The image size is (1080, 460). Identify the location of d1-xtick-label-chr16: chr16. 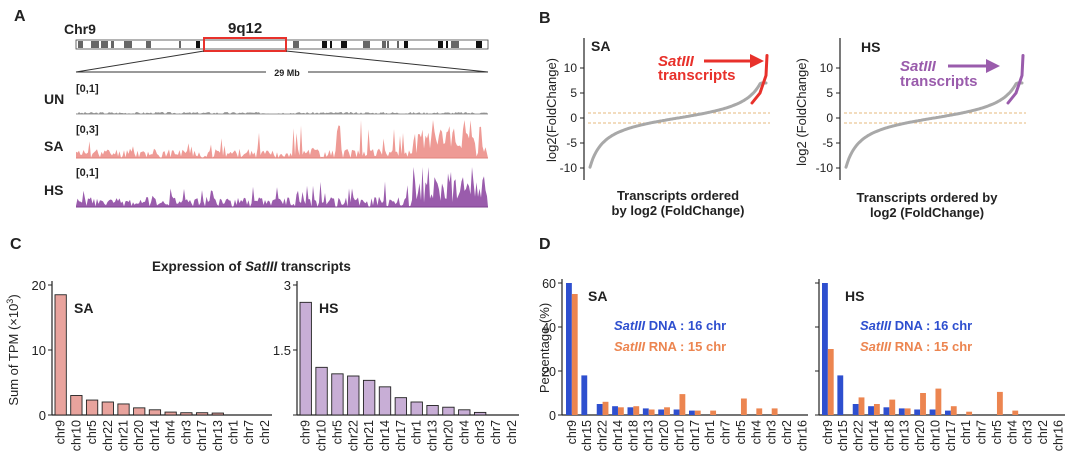
(802, 435).